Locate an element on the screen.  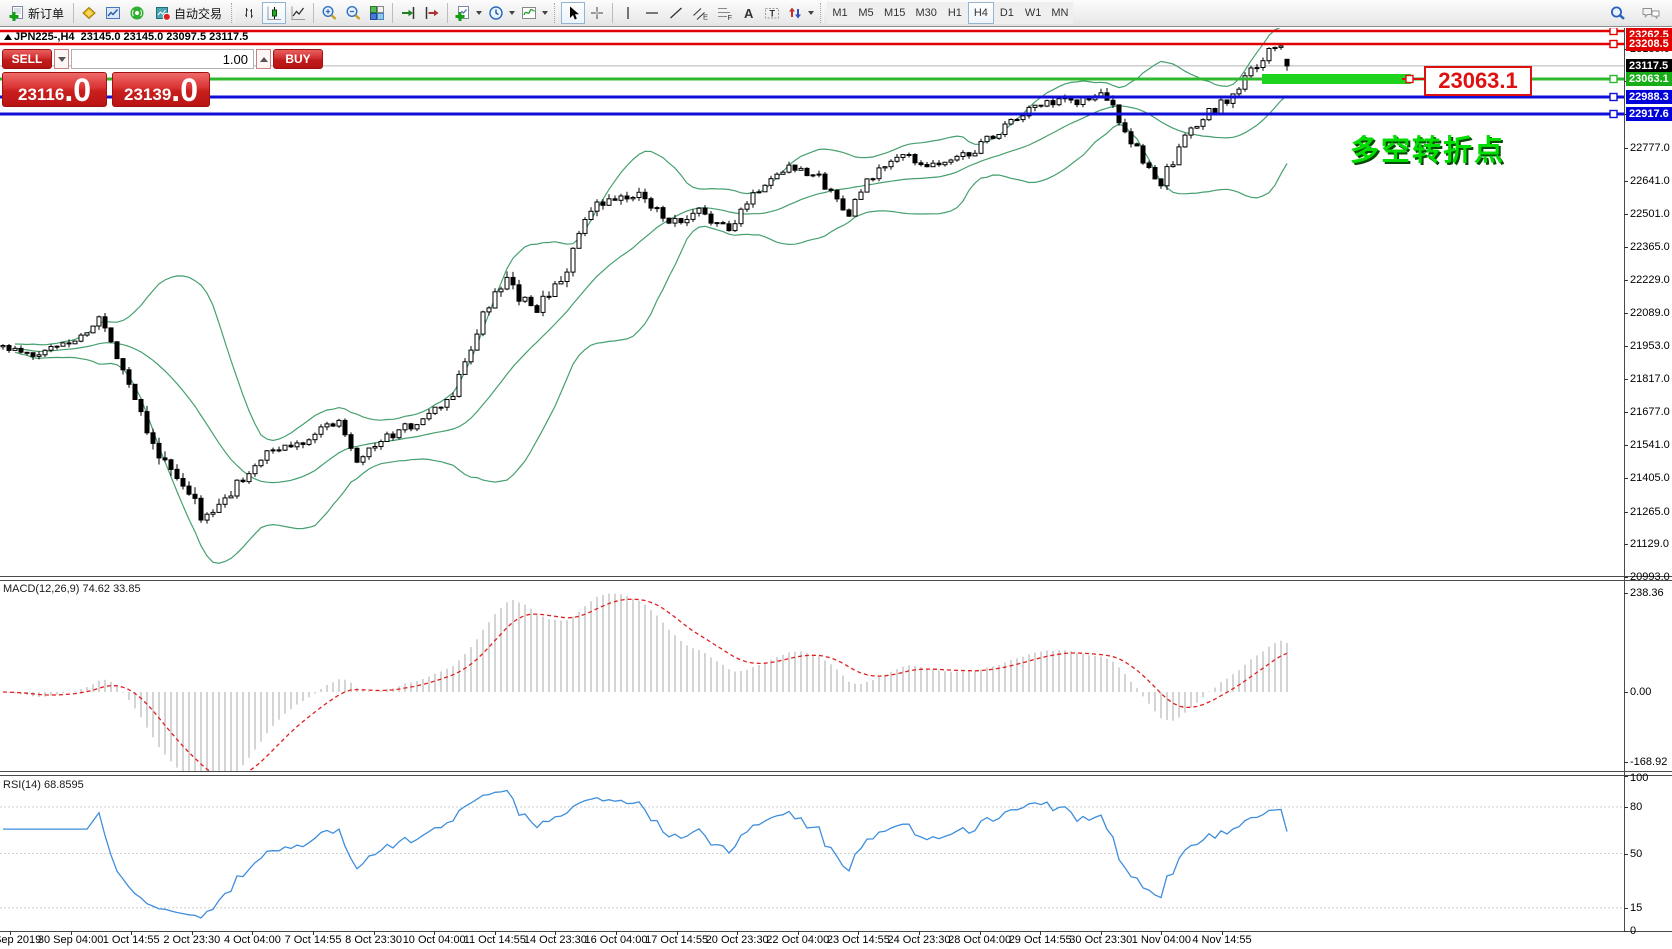
price-tick-label: 21953.0 is located at coordinates (1650, 346).